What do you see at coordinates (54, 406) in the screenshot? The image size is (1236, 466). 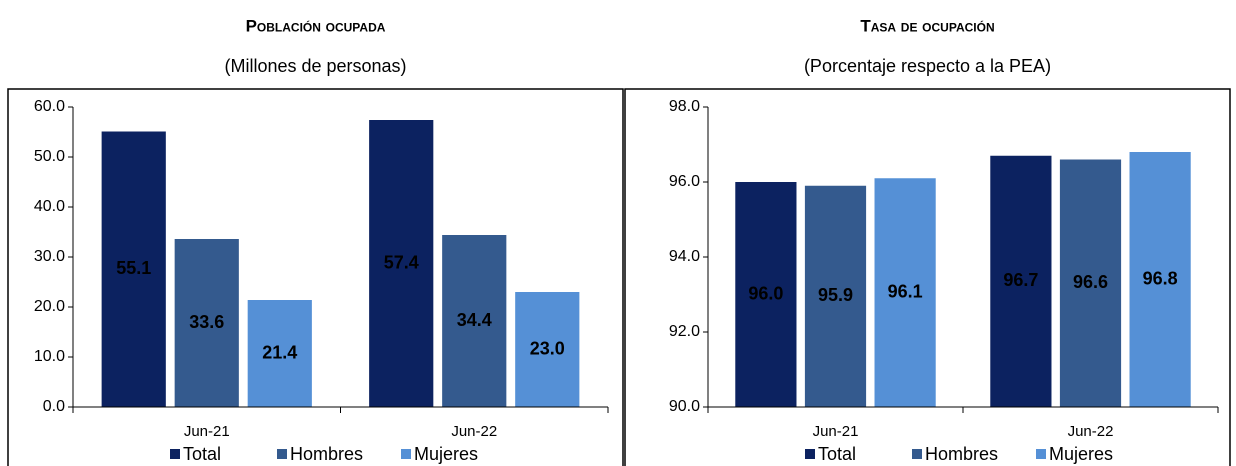 I see `y-tick-label: 0.0` at bounding box center [54, 406].